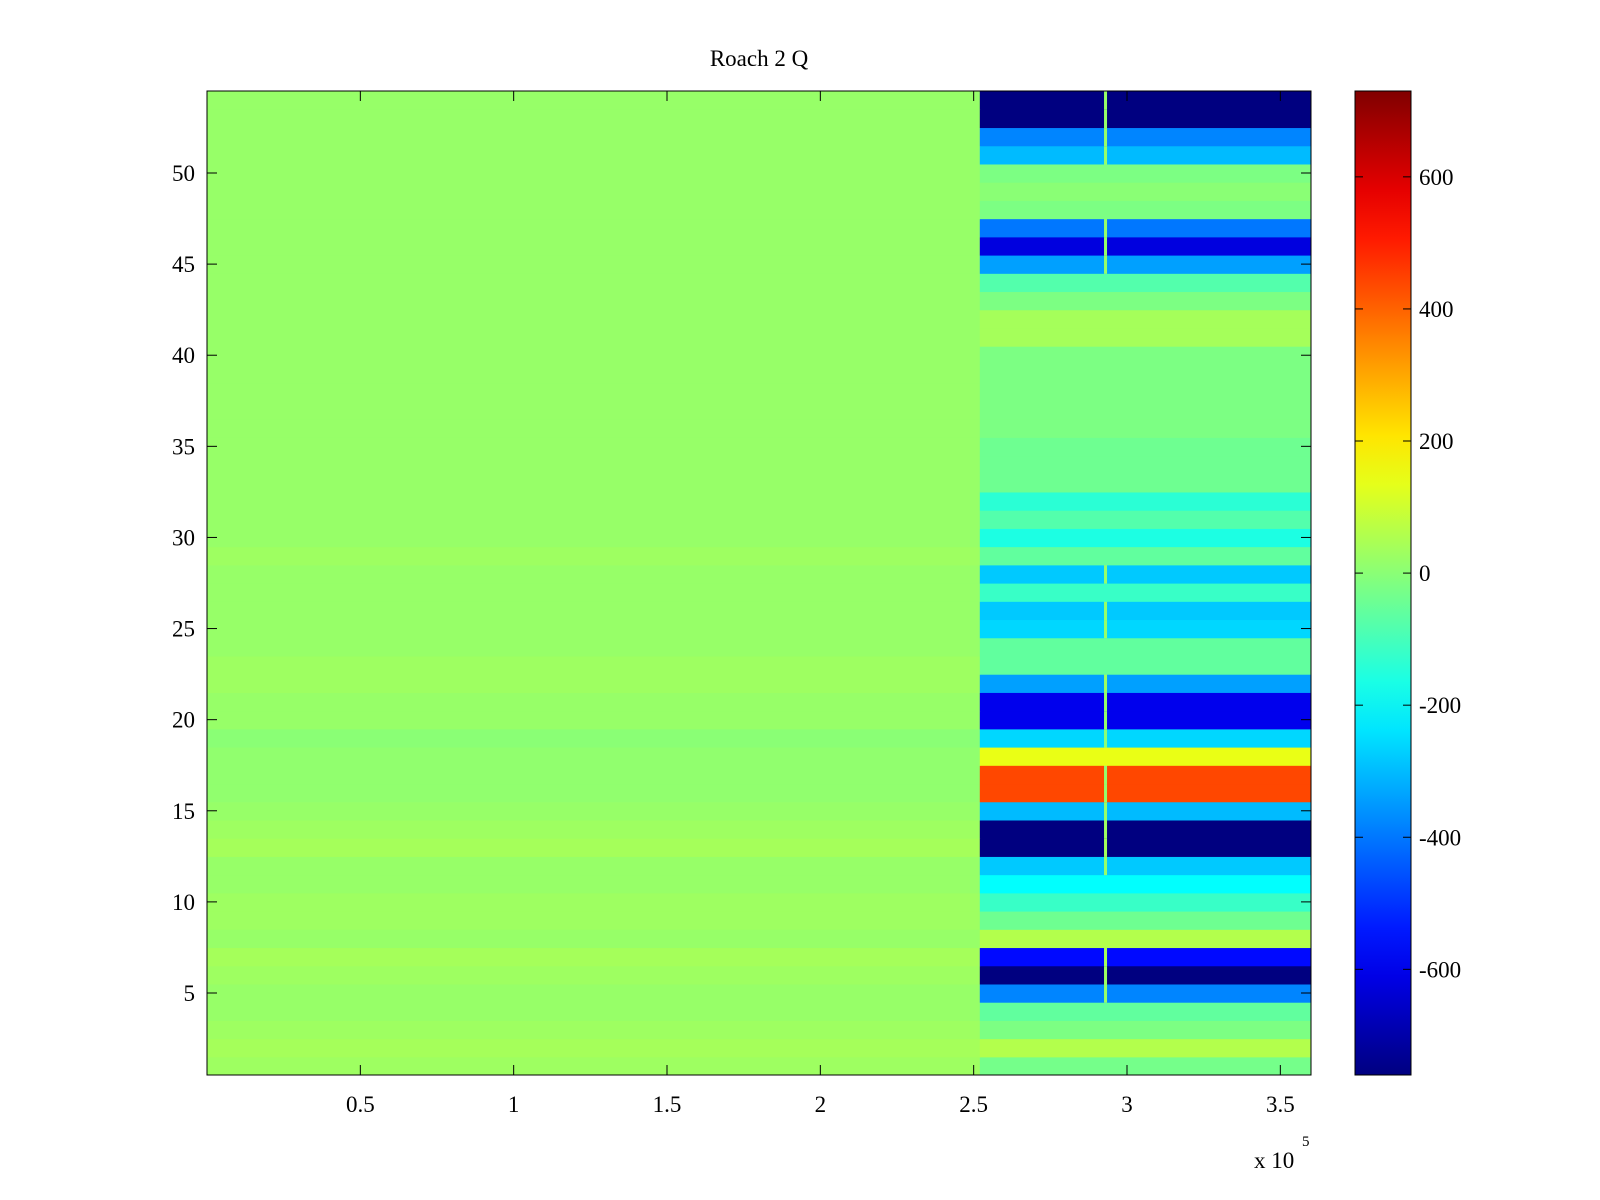 This screenshot has width=1600, height=1200. What do you see at coordinates (183, 720) in the screenshot?
I see `y-tick-label: 20` at bounding box center [183, 720].